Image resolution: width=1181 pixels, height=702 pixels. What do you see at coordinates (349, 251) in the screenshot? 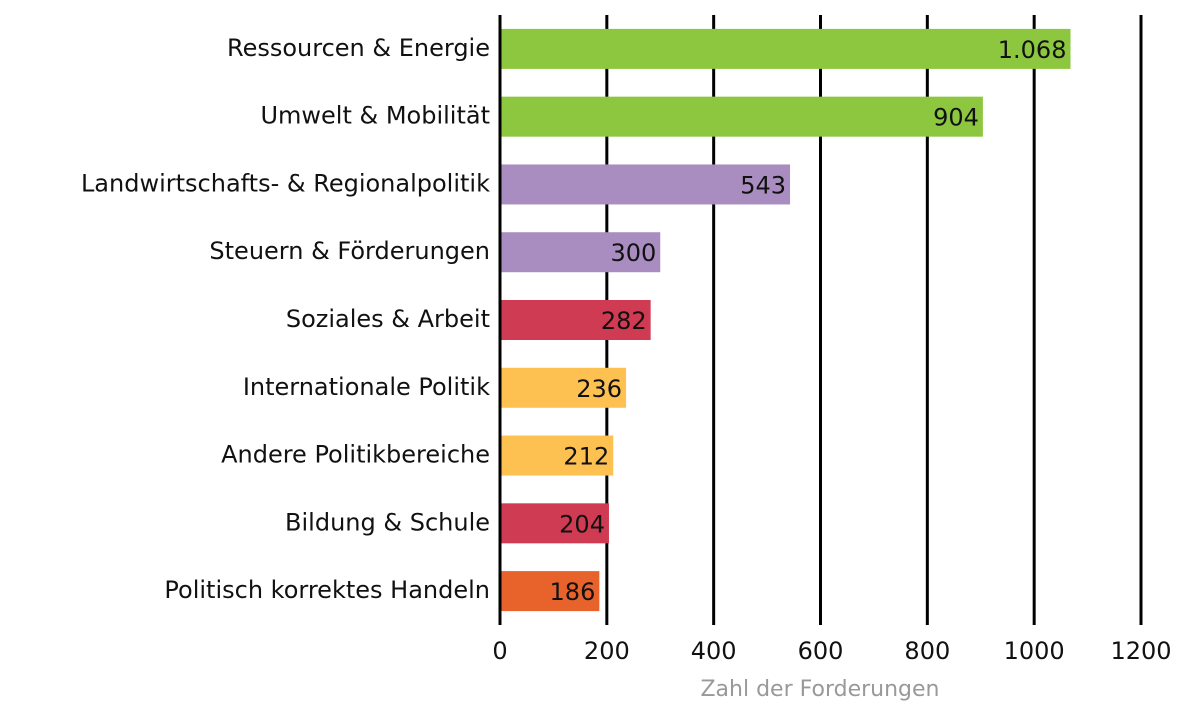
I see `y-tick-label: Steuern & Förderungen` at bounding box center [349, 251].